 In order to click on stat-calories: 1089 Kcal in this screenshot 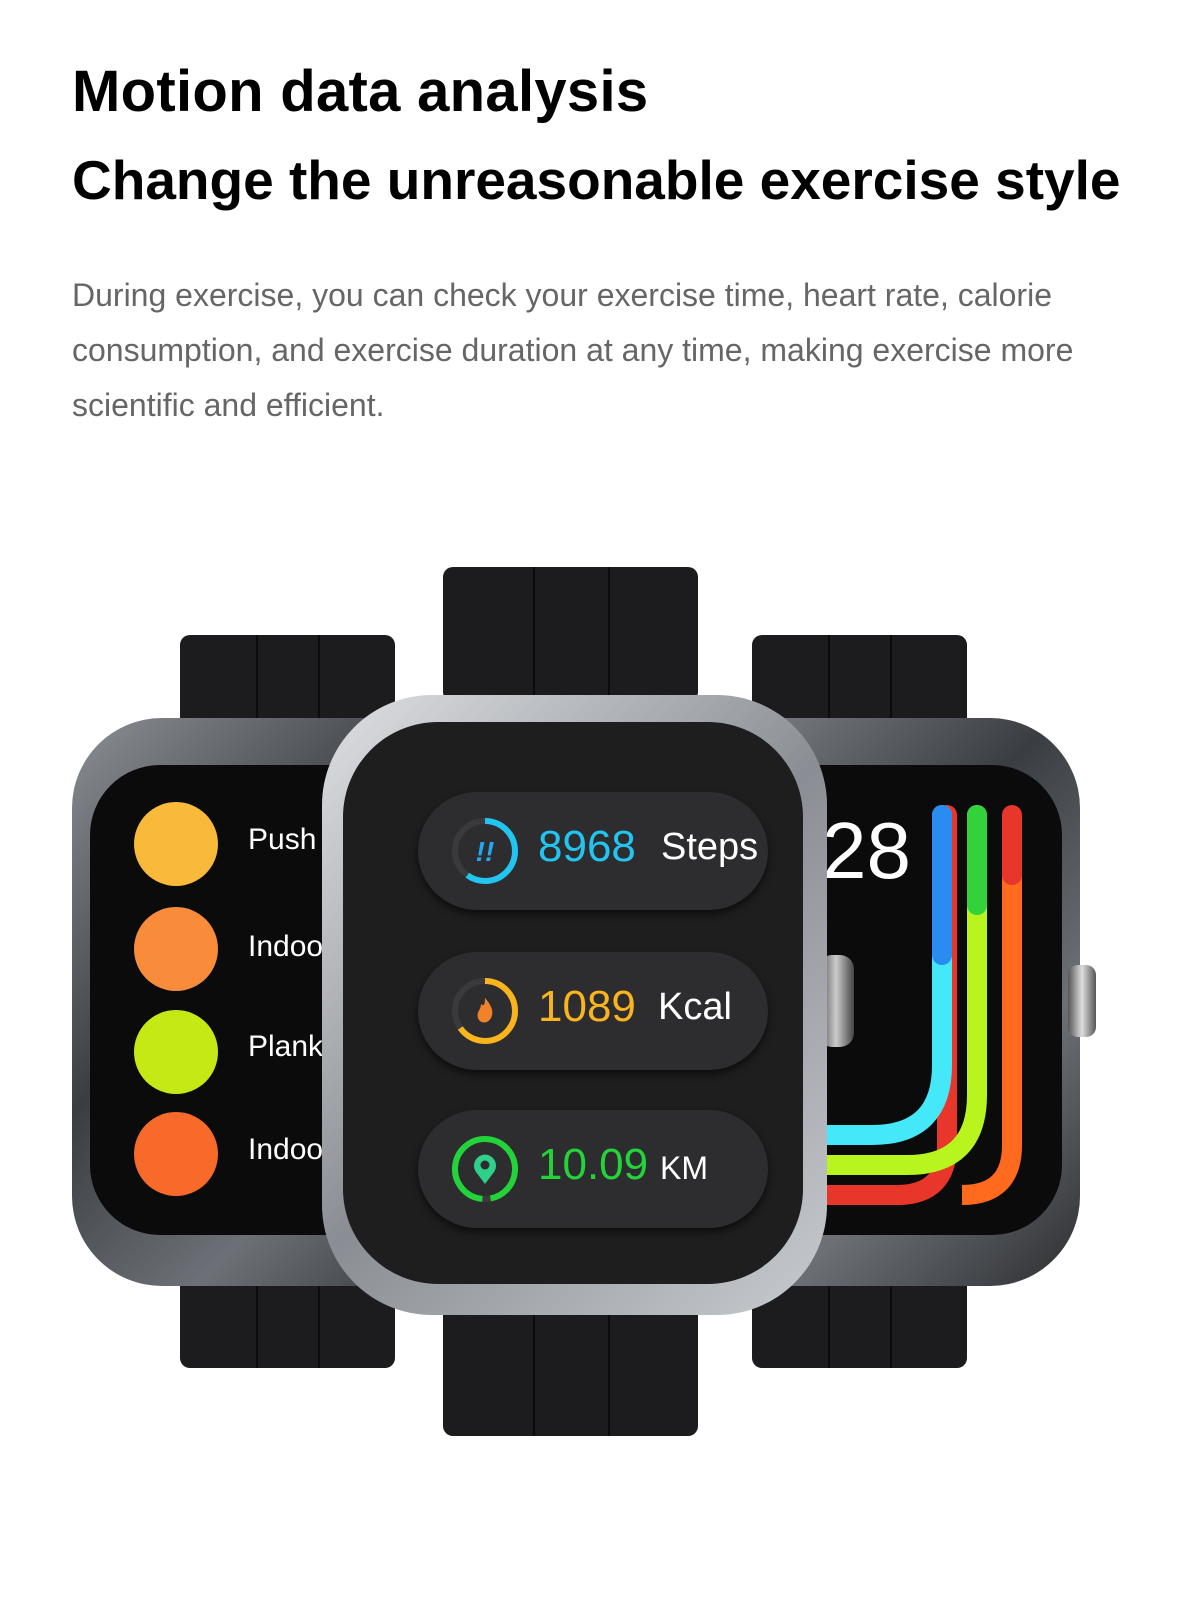, I will do `click(593, 1011)`.